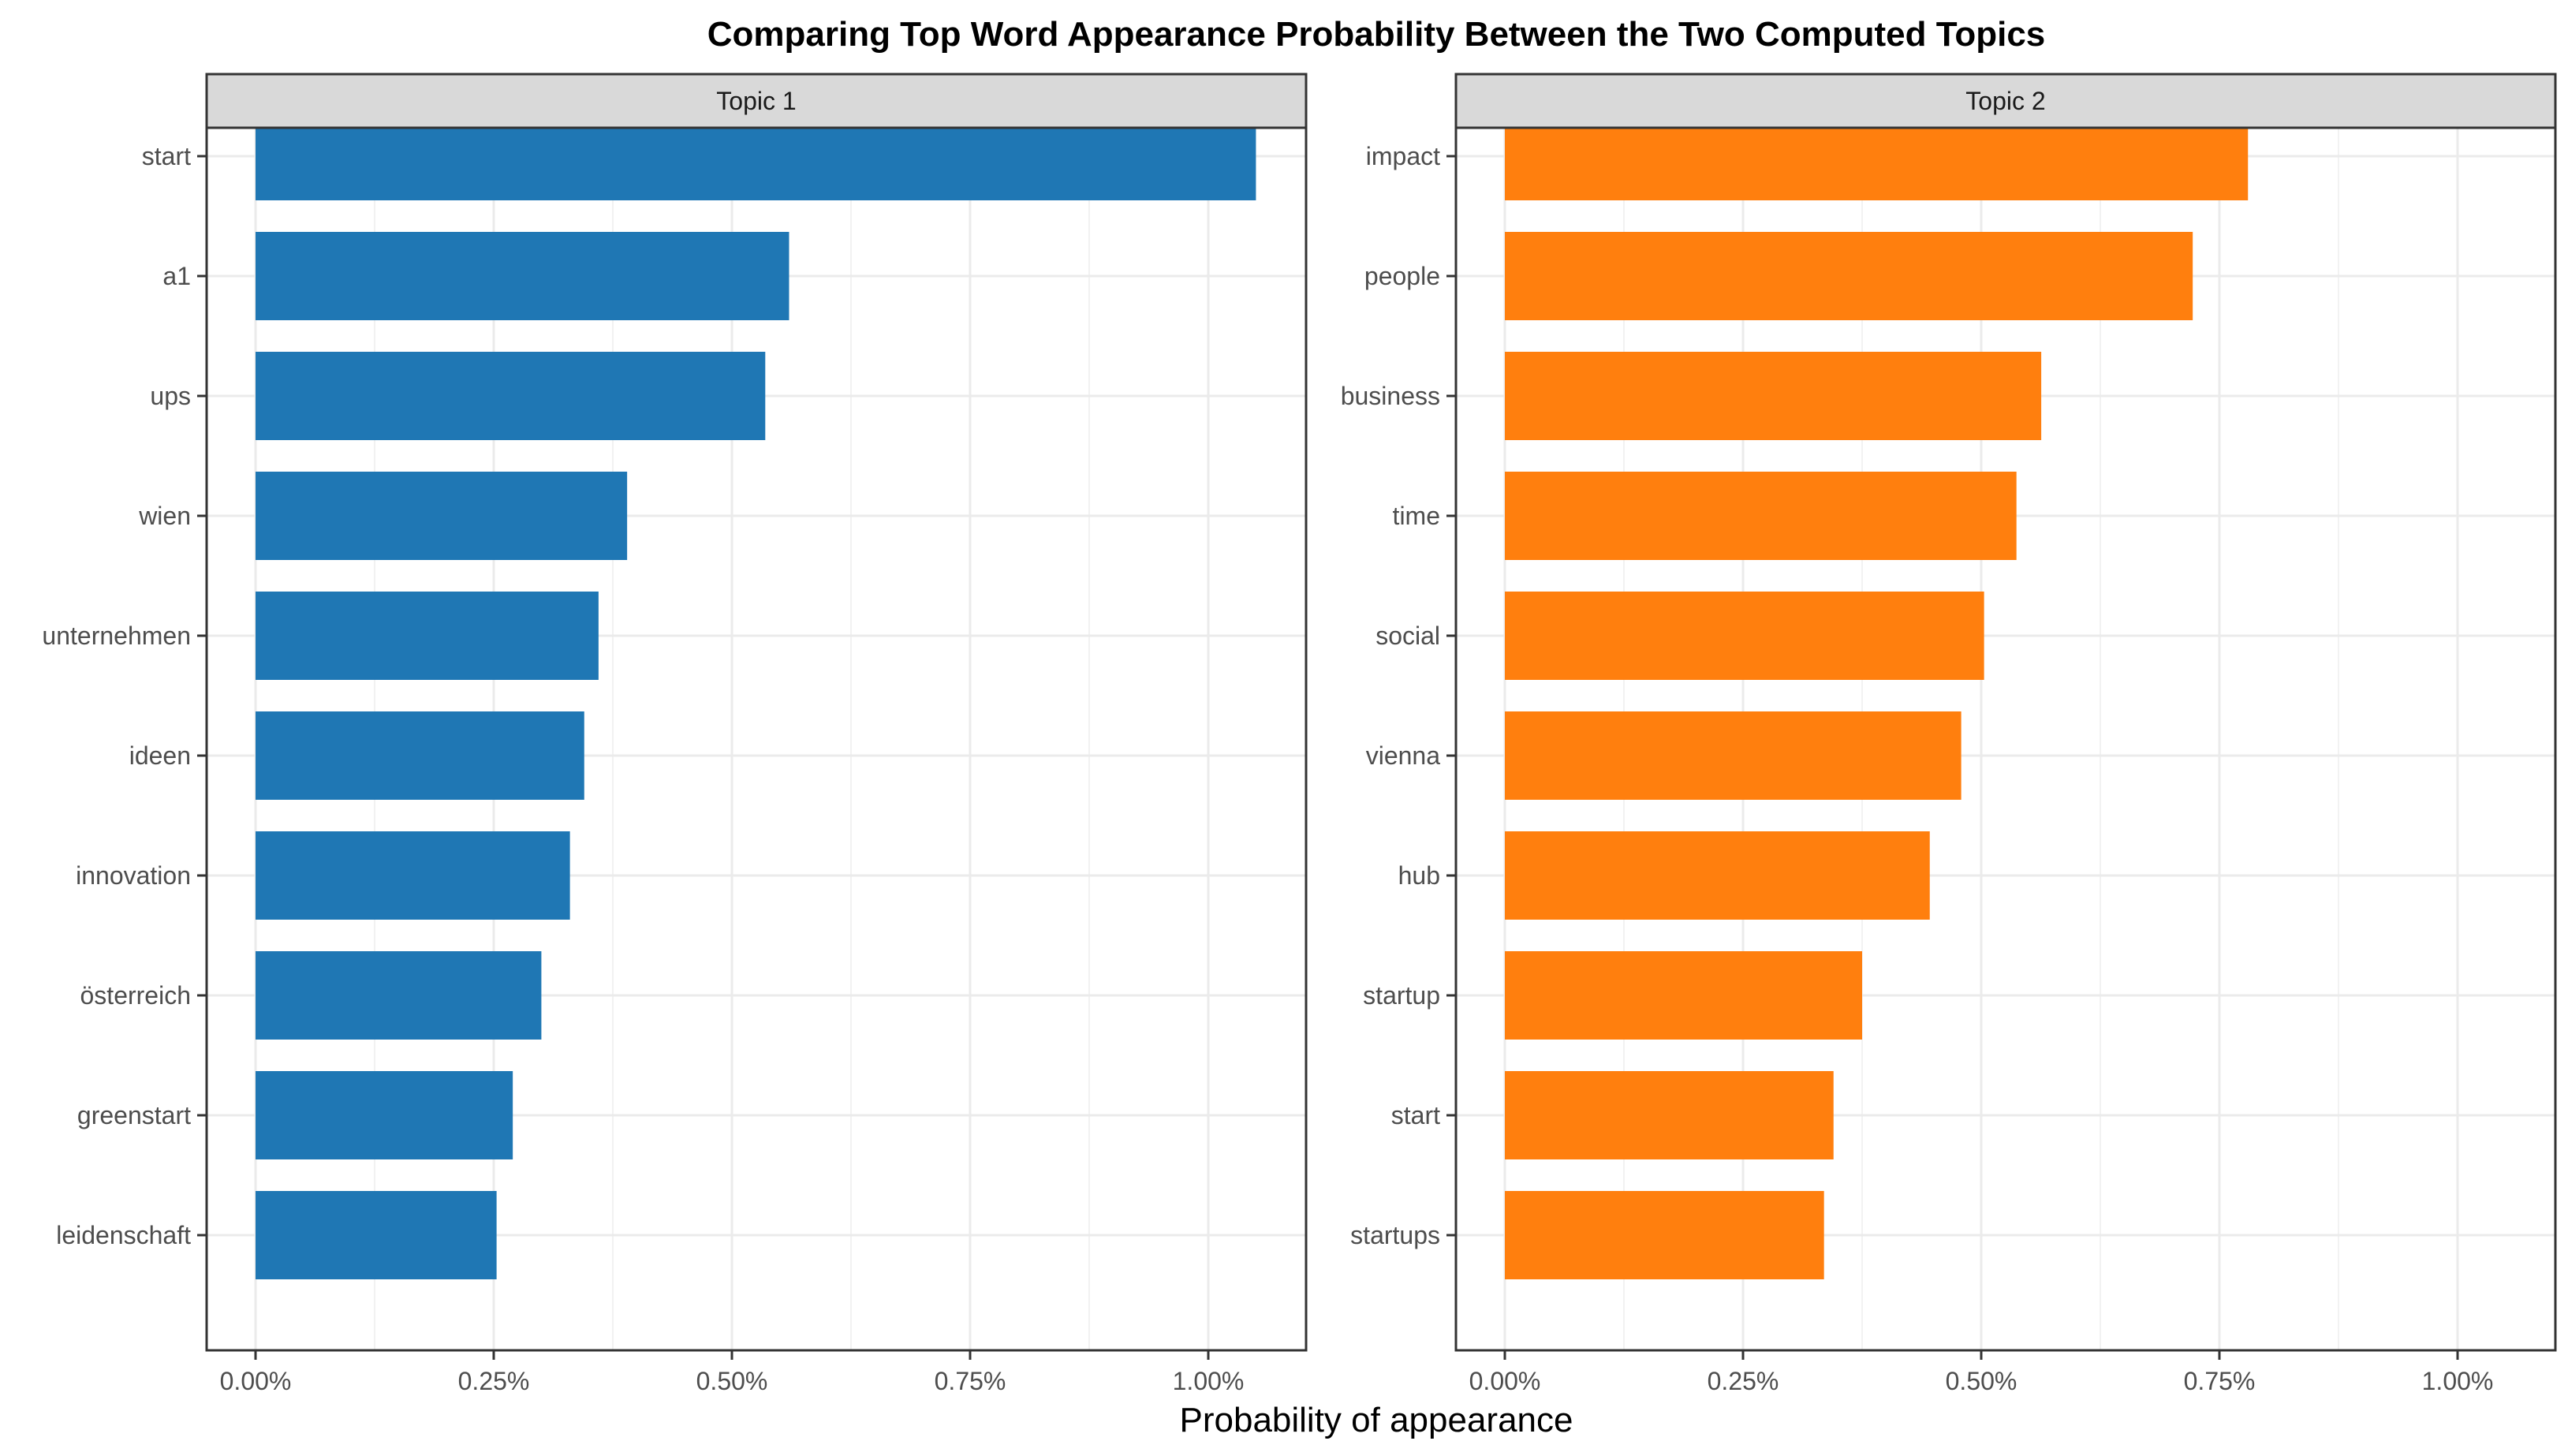 The width and height of the screenshot is (2568, 1456). I want to click on bar-start, so click(1669, 1115).